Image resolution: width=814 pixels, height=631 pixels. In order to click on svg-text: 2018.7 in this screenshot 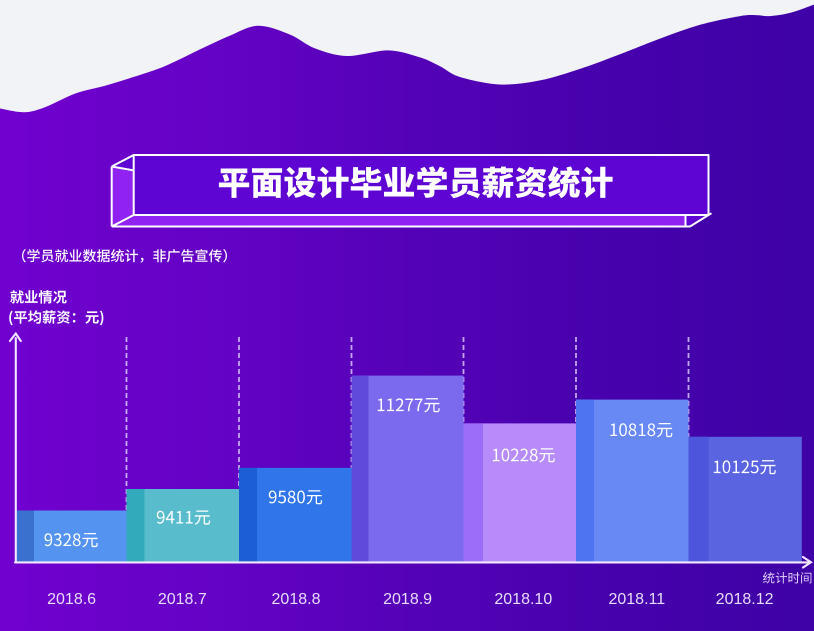, I will do `click(182, 599)`.